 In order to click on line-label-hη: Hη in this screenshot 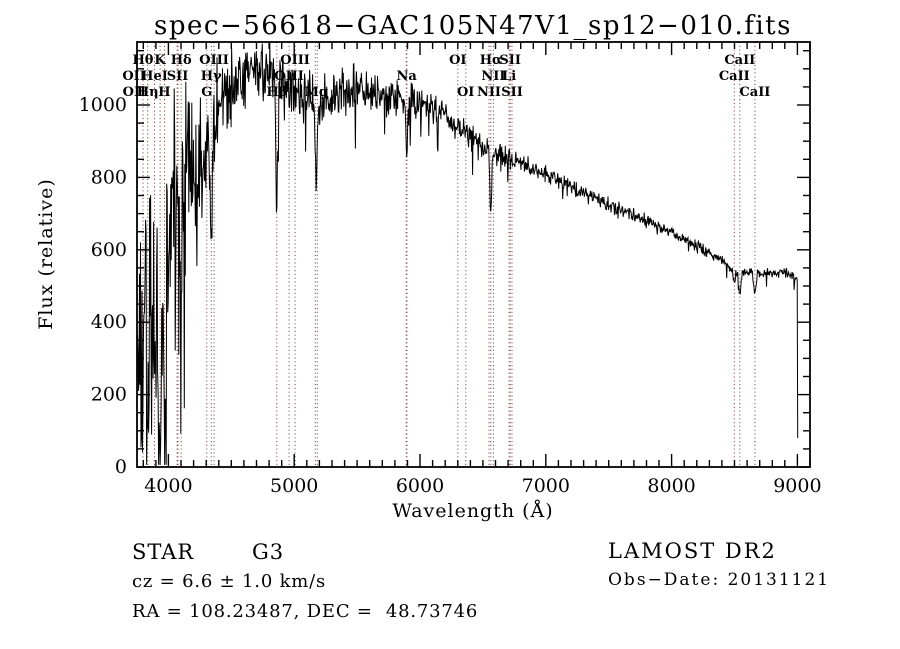, I will do `click(148, 92)`.